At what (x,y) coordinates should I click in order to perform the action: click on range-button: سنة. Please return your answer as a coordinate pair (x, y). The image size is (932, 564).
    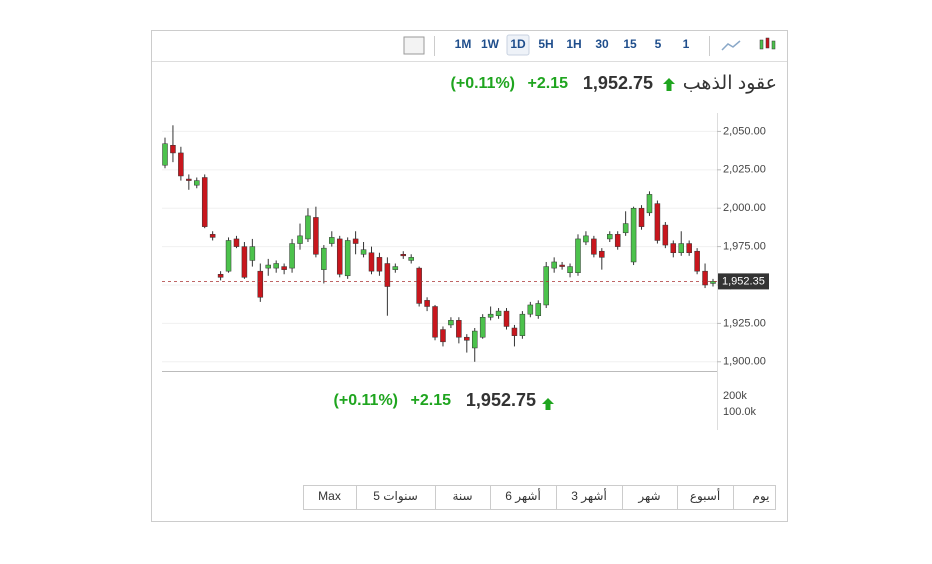
    Looking at the image, I should click on (462, 496).